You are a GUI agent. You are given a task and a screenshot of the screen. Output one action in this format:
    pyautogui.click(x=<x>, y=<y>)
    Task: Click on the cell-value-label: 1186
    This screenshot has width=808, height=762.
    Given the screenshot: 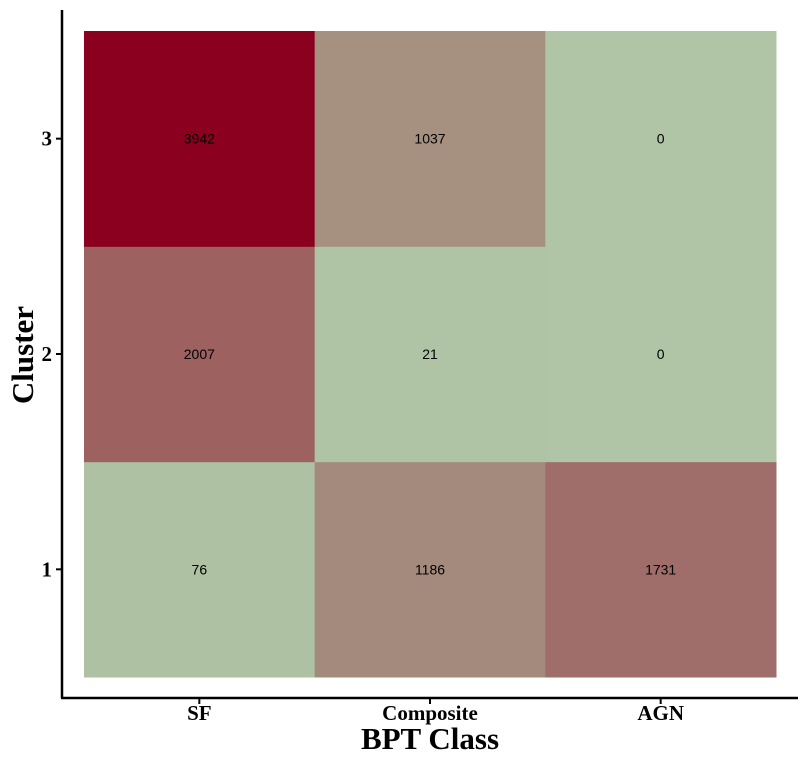 What is the action you would take?
    pyautogui.click(x=430, y=569)
    